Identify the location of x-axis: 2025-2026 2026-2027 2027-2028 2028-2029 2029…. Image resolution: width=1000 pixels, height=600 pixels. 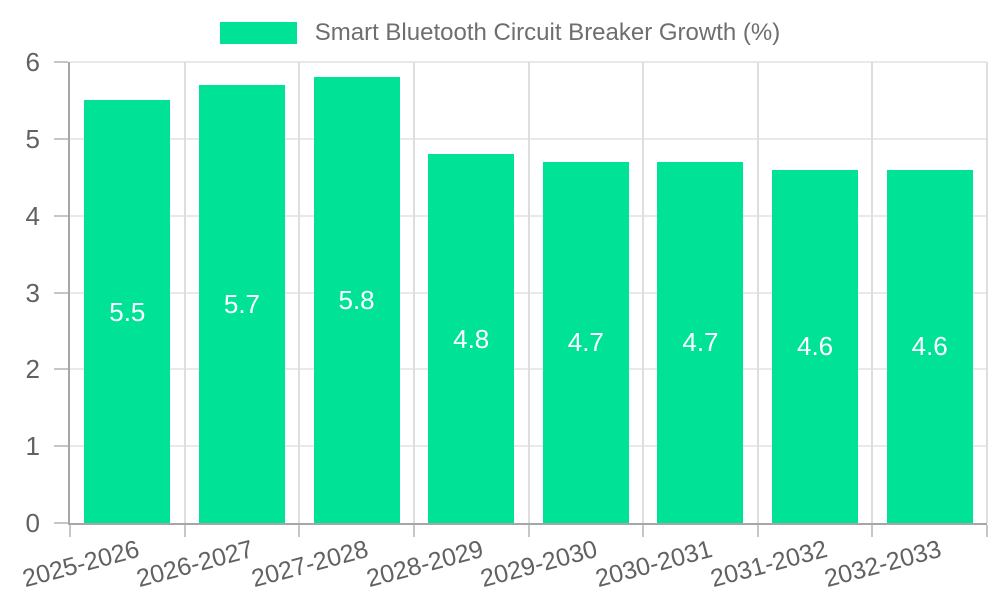
(502, 561).